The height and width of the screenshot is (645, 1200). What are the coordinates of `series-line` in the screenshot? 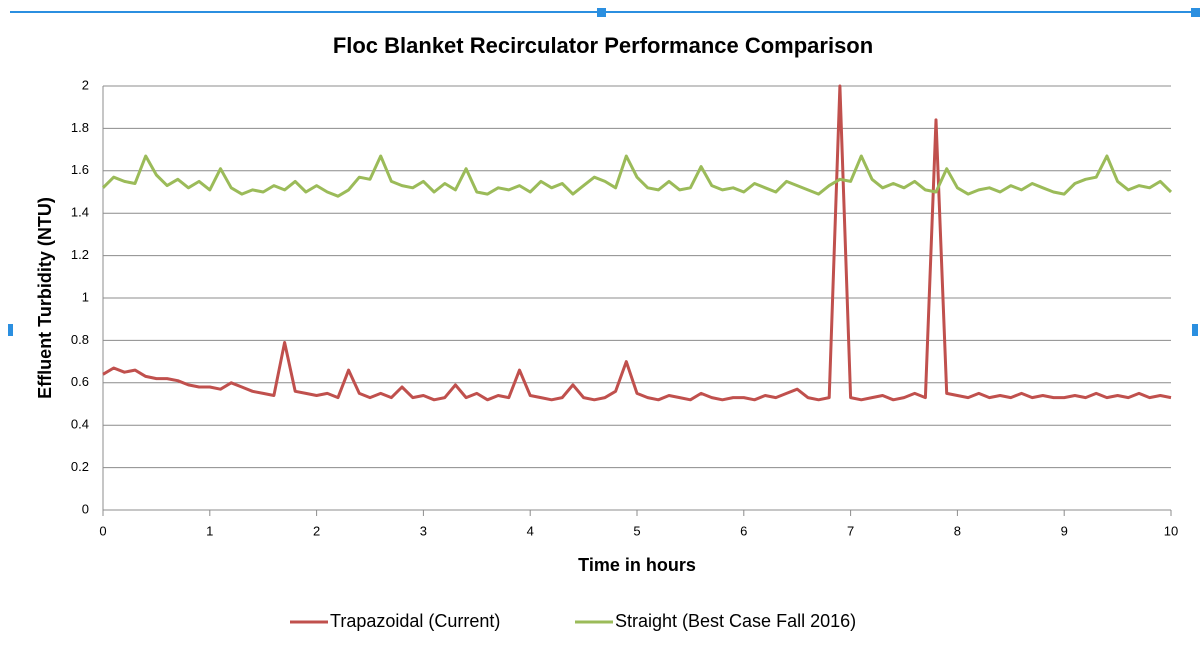 It's located at (637, 176).